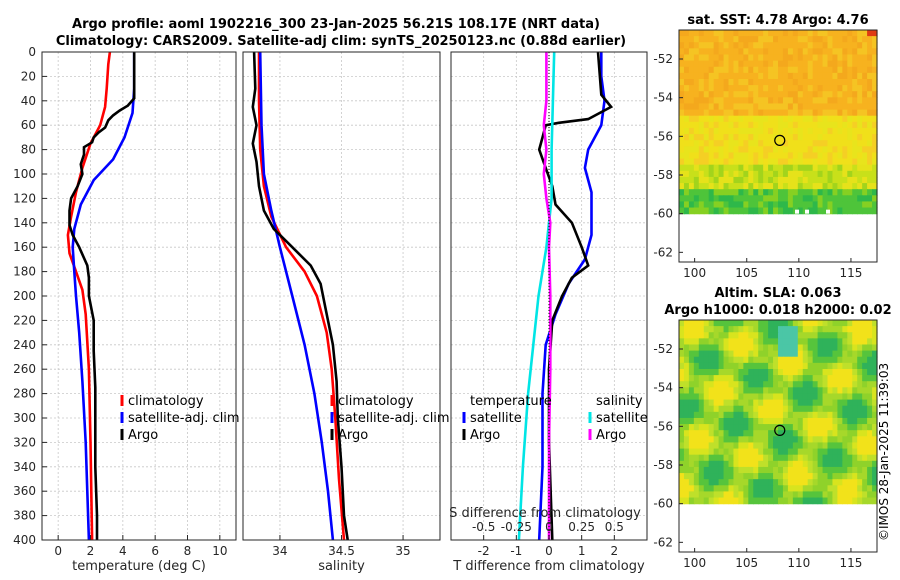  I want to click on s-axis-label: S difference from climatology, so click(545, 513).